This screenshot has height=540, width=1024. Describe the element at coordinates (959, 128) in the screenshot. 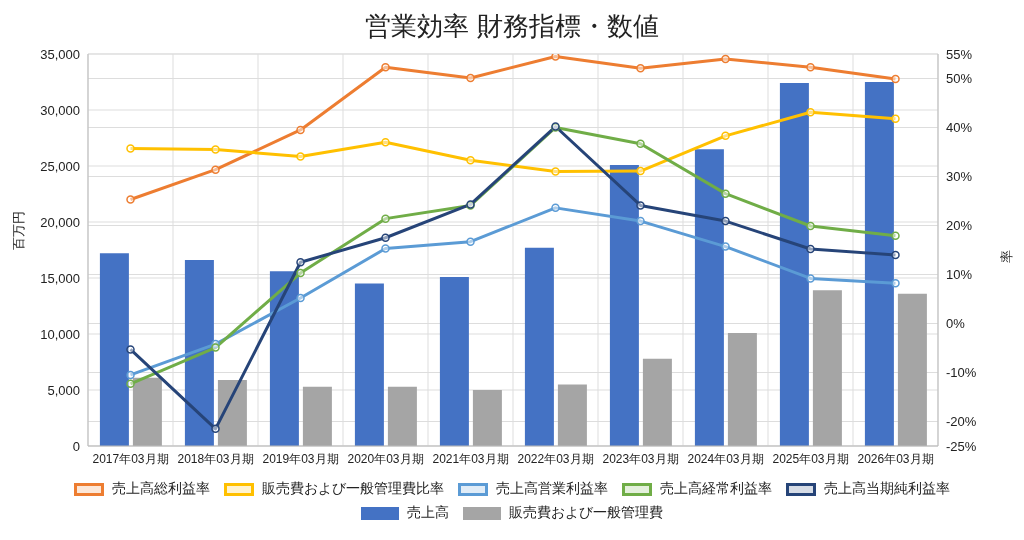

I see `y2-tick-label: 40%` at that location.